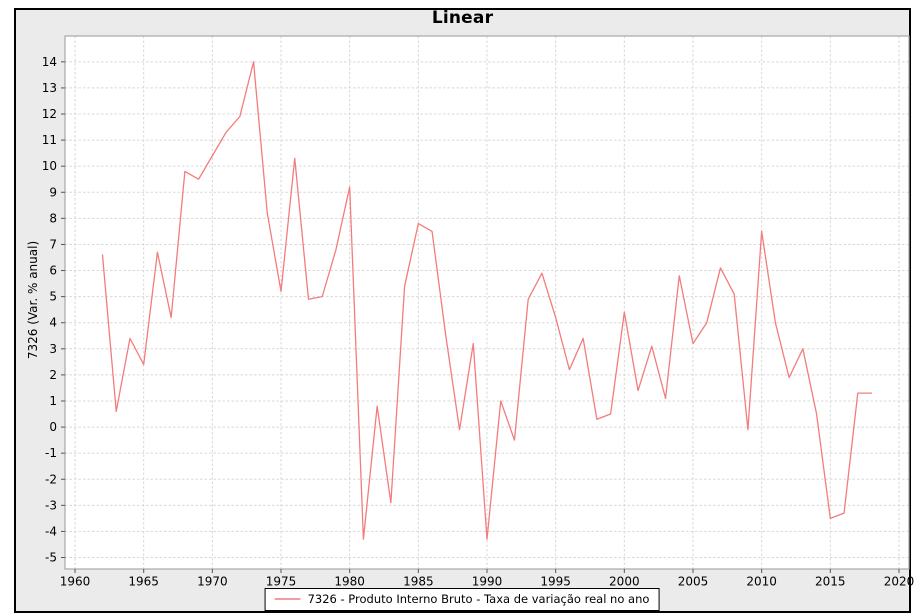 The height and width of the screenshot is (615, 923). I want to click on y-tick-label: 3, so click(53, 349).